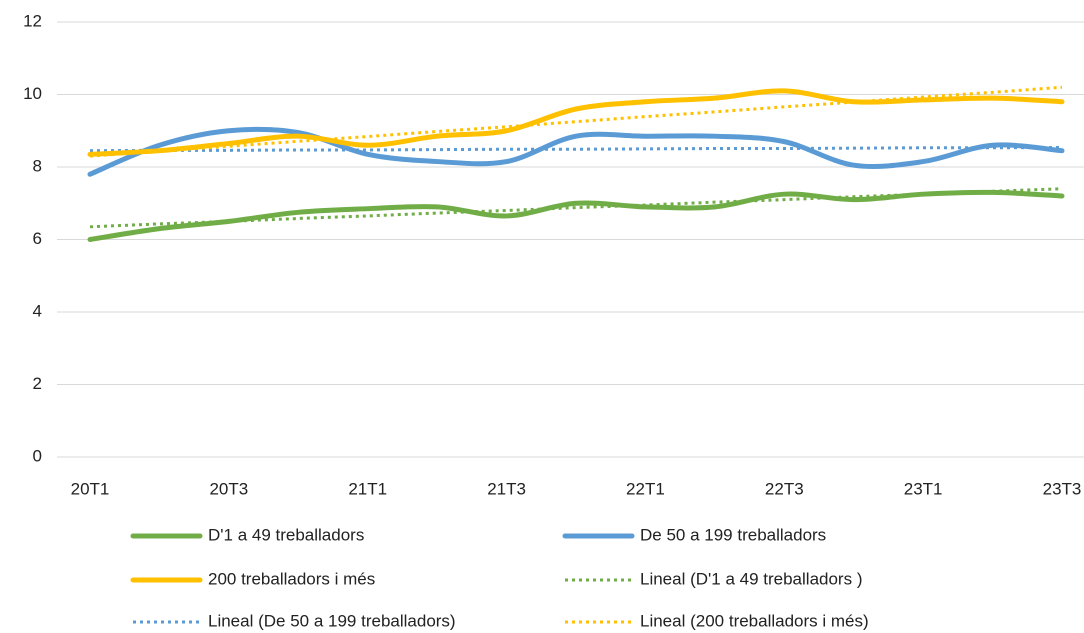 This screenshot has height=633, width=1084. I want to click on x-tick-label: 21T1, so click(367, 488).